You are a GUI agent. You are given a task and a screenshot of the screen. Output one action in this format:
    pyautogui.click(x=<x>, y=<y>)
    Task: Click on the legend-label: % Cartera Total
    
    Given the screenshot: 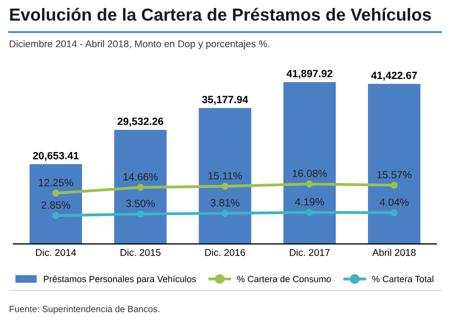 What is the action you would take?
    pyautogui.click(x=403, y=279)
    